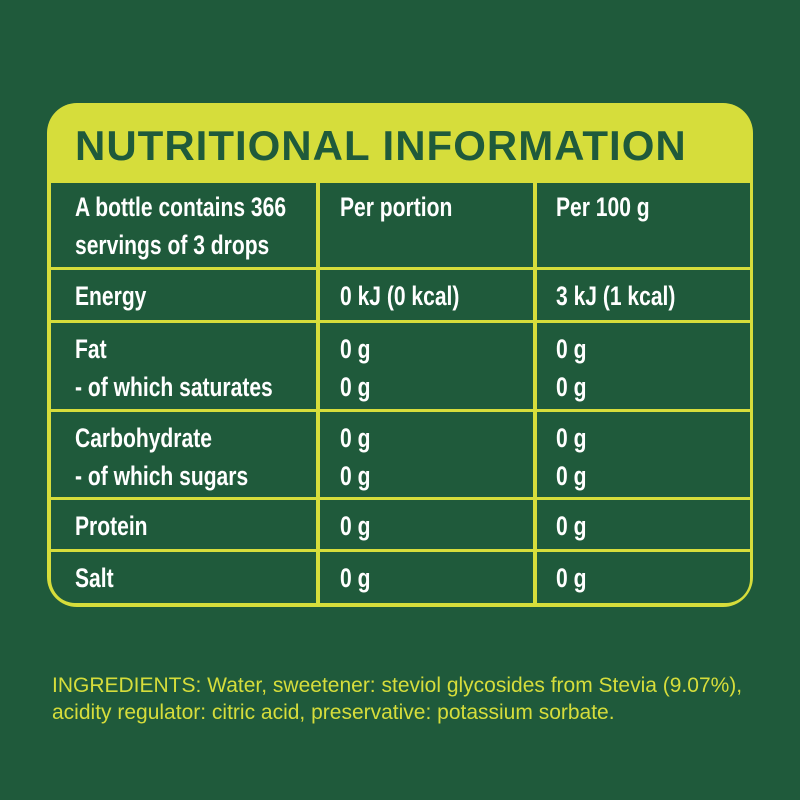  Describe the element at coordinates (143, 438) in the screenshot. I see `nutrient-label: Carbohydrate` at that location.